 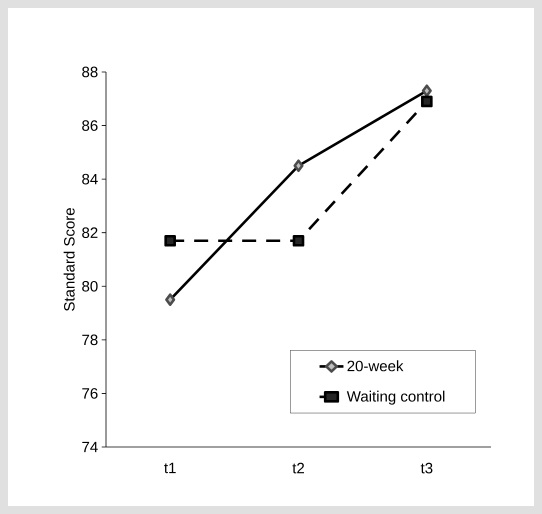 I want to click on legend-label: Waiting control, so click(x=395, y=397).